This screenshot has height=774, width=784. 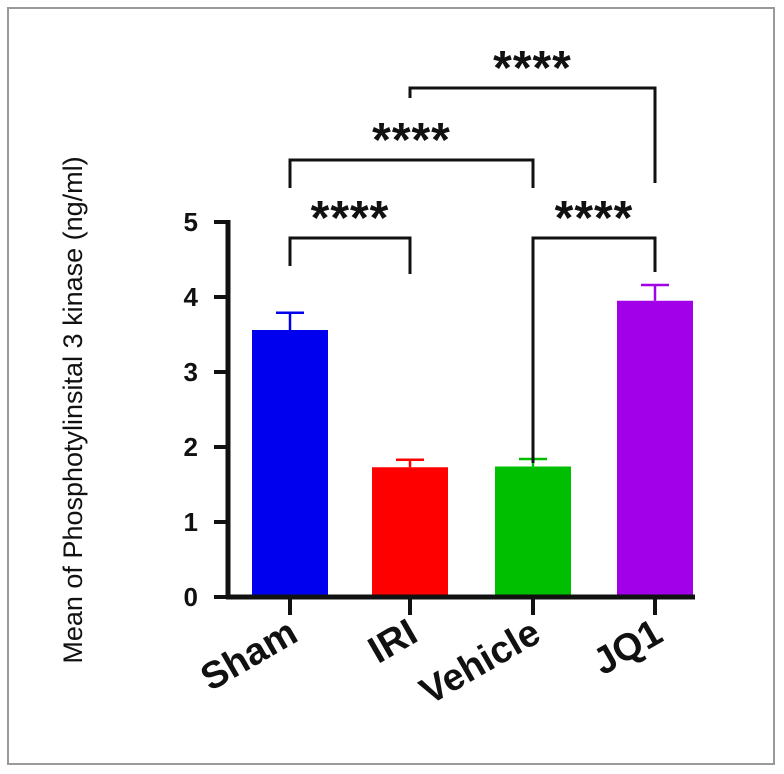 I want to click on y-tick-label: 0, so click(x=191, y=597).